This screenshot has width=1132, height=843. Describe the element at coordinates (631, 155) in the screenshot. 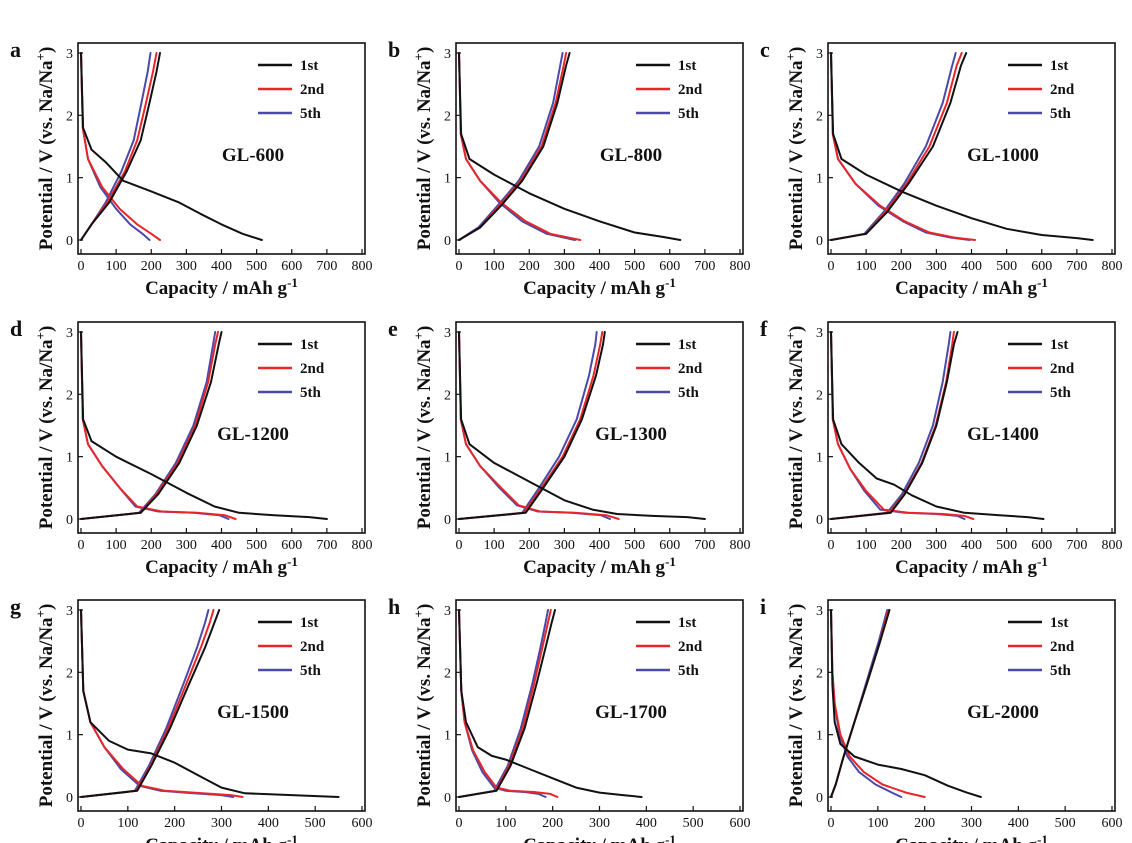

I see `sample-label: GL-800` at that location.